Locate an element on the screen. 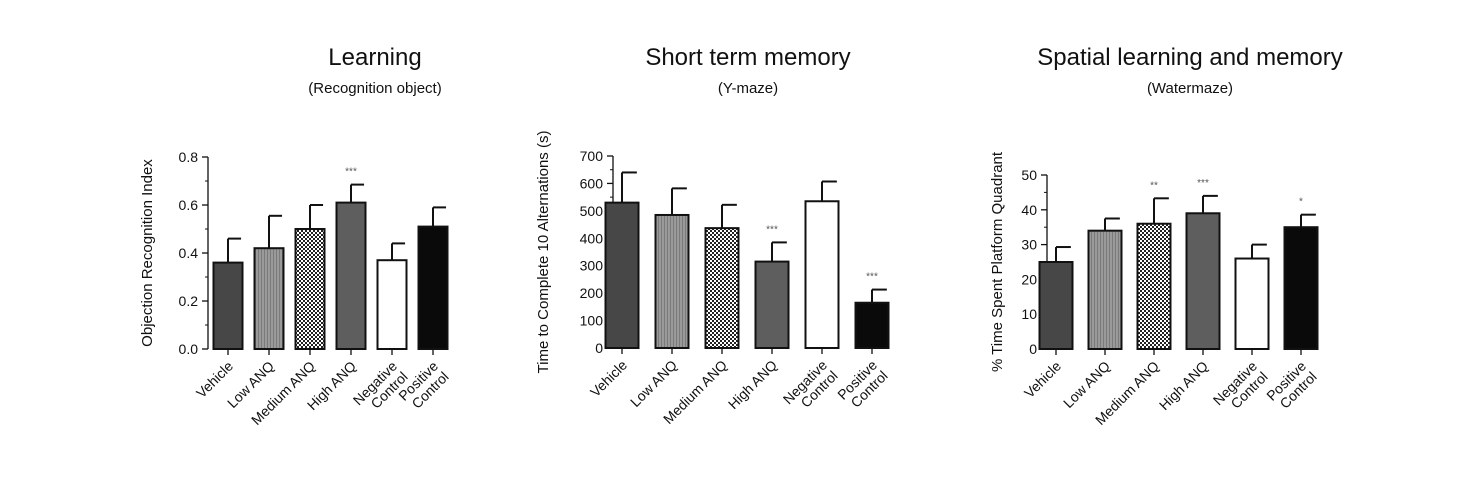 The image size is (1480, 486). y-tick-label: 500 is located at coordinates (592, 211).